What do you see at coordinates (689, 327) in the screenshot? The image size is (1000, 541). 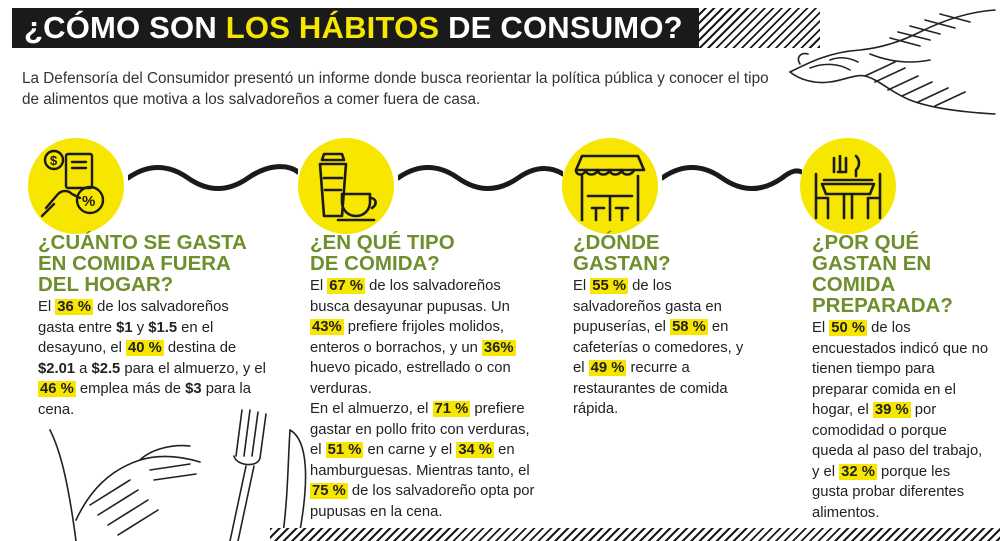 I see `highlight-value: 58 %` at bounding box center [689, 327].